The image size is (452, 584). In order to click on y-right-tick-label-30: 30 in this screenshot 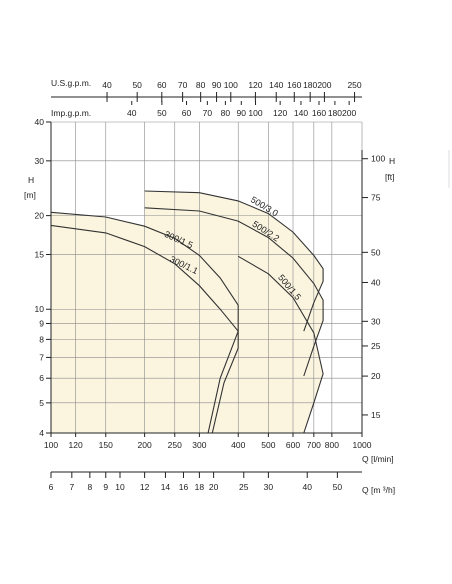, I will do `click(376, 321)`.